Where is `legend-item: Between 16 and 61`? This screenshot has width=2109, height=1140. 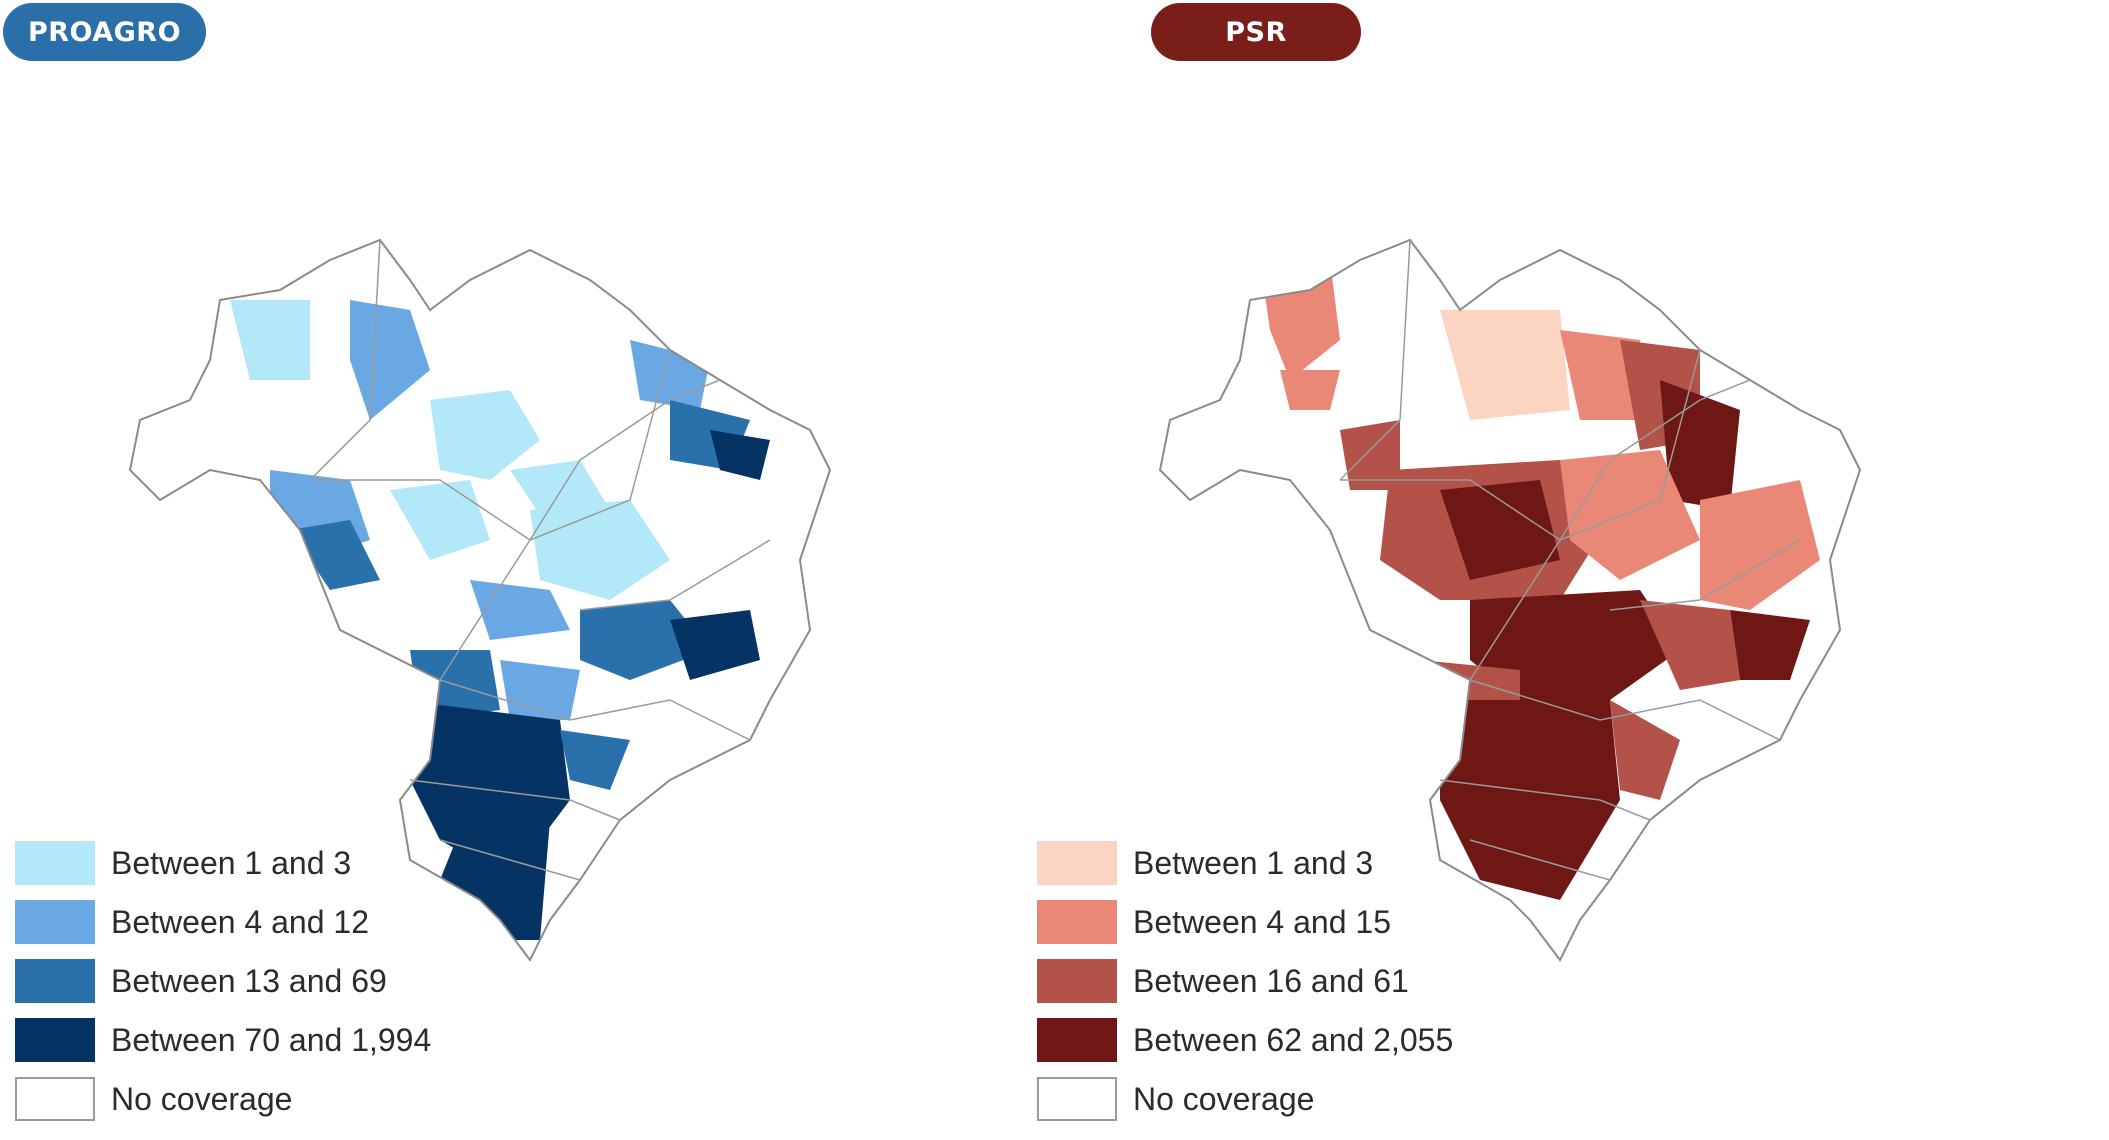 legend-item: Between 16 and 61 is located at coordinates (1223, 981).